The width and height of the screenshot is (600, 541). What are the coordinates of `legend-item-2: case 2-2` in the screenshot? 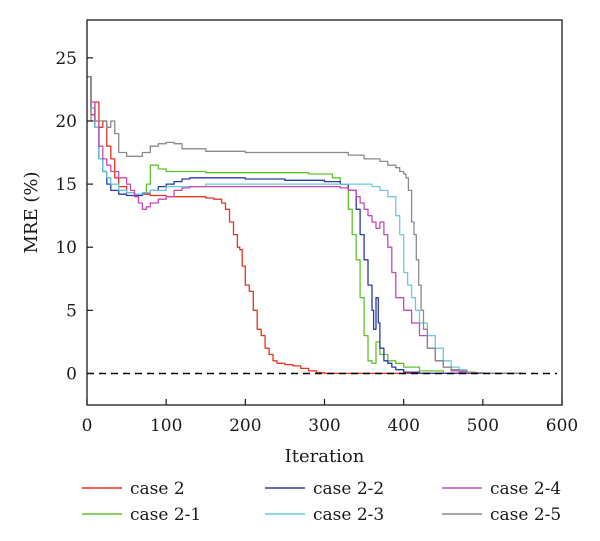 It's located at (324, 489).